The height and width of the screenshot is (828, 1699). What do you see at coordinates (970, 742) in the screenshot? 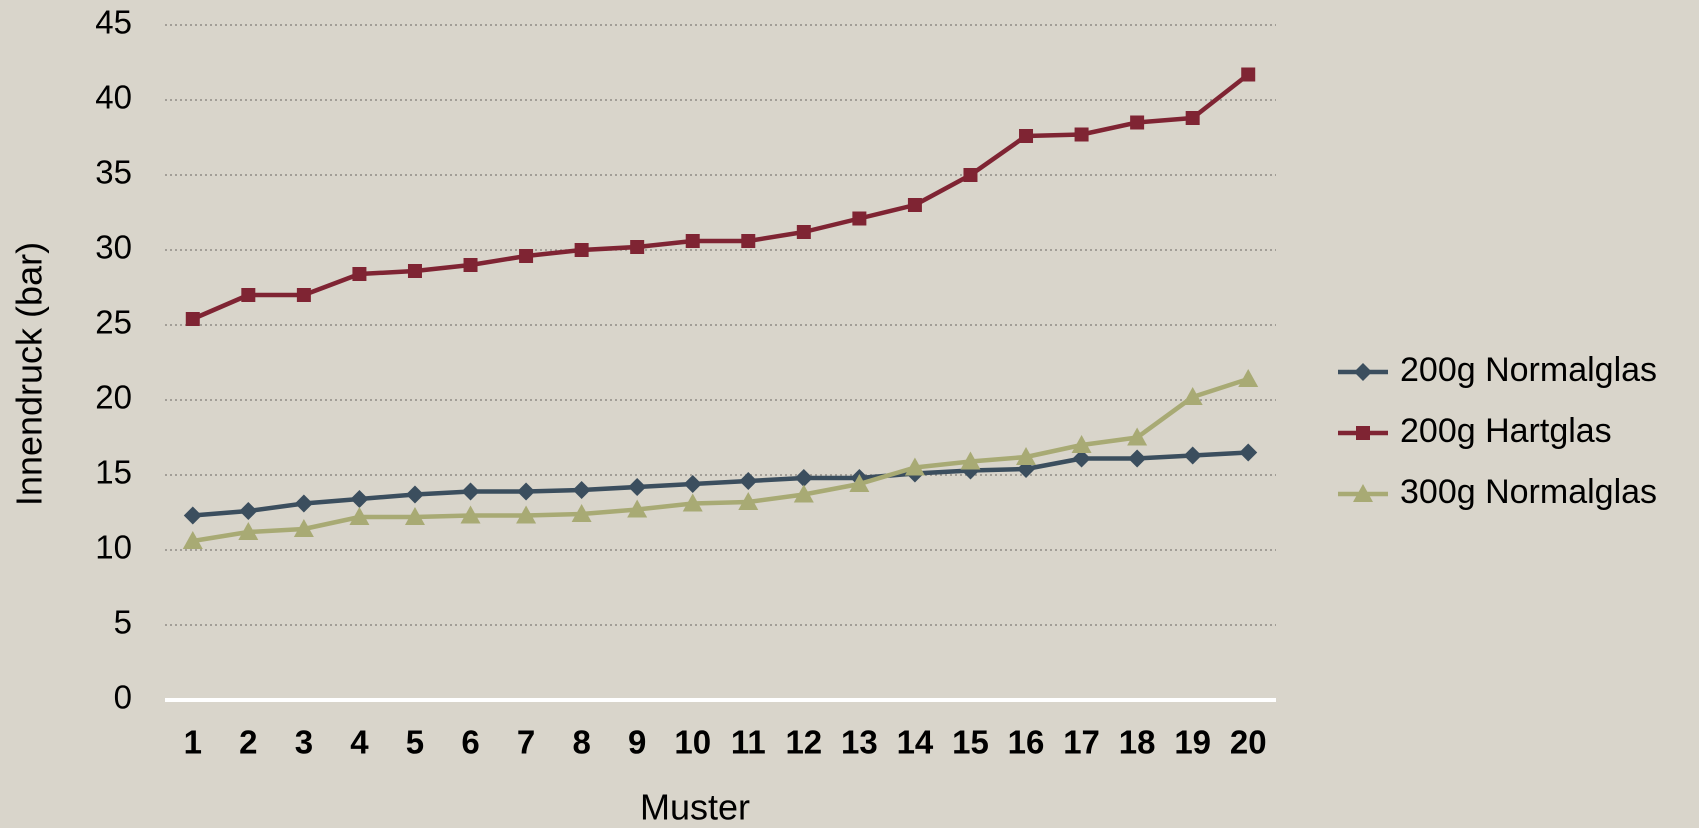
I see `x-tick-label: 15` at bounding box center [970, 742].